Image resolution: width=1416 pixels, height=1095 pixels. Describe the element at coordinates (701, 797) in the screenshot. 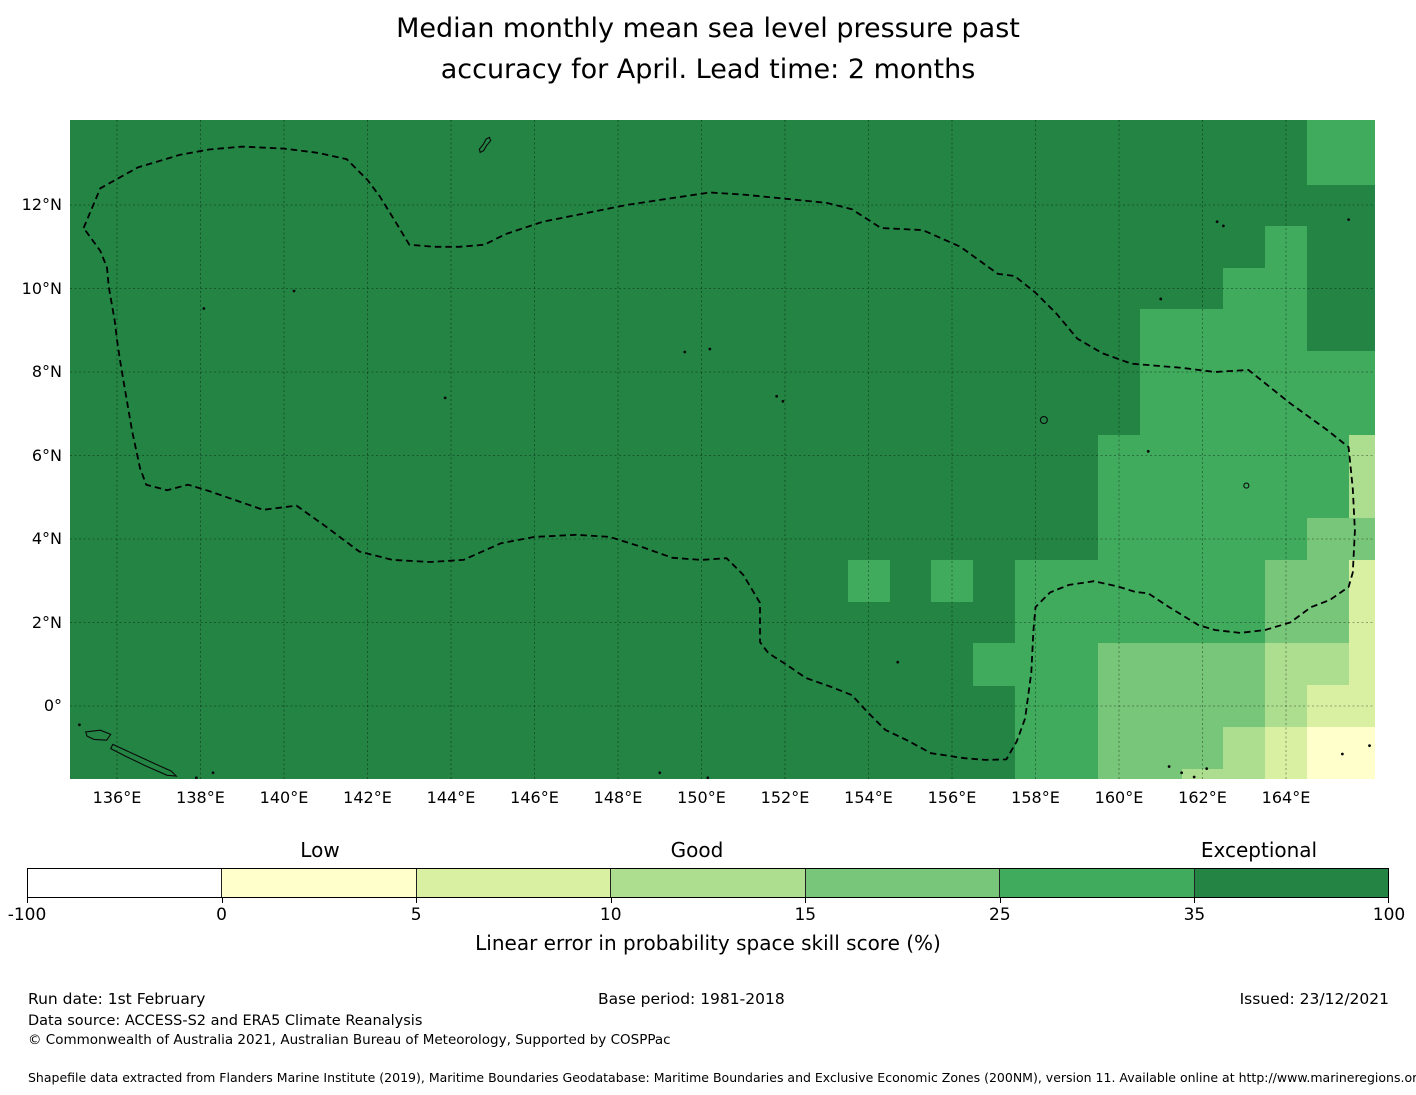

I see `x-tick-label: 150°E` at that location.